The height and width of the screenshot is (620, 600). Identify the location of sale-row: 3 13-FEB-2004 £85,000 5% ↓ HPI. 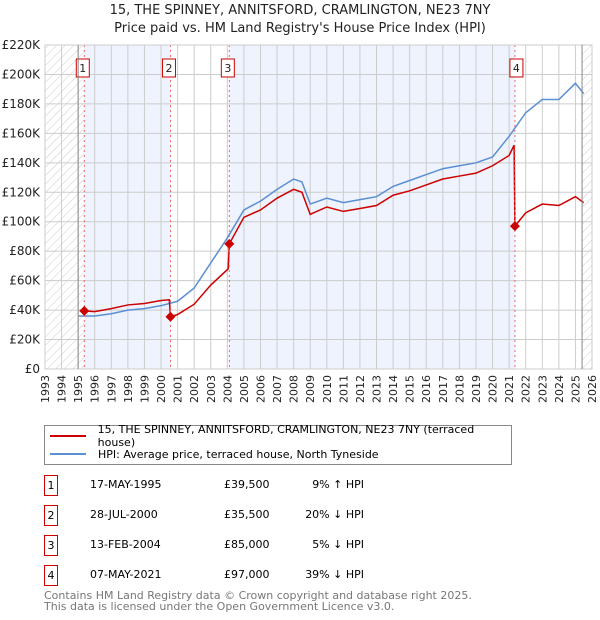
(244, 545).